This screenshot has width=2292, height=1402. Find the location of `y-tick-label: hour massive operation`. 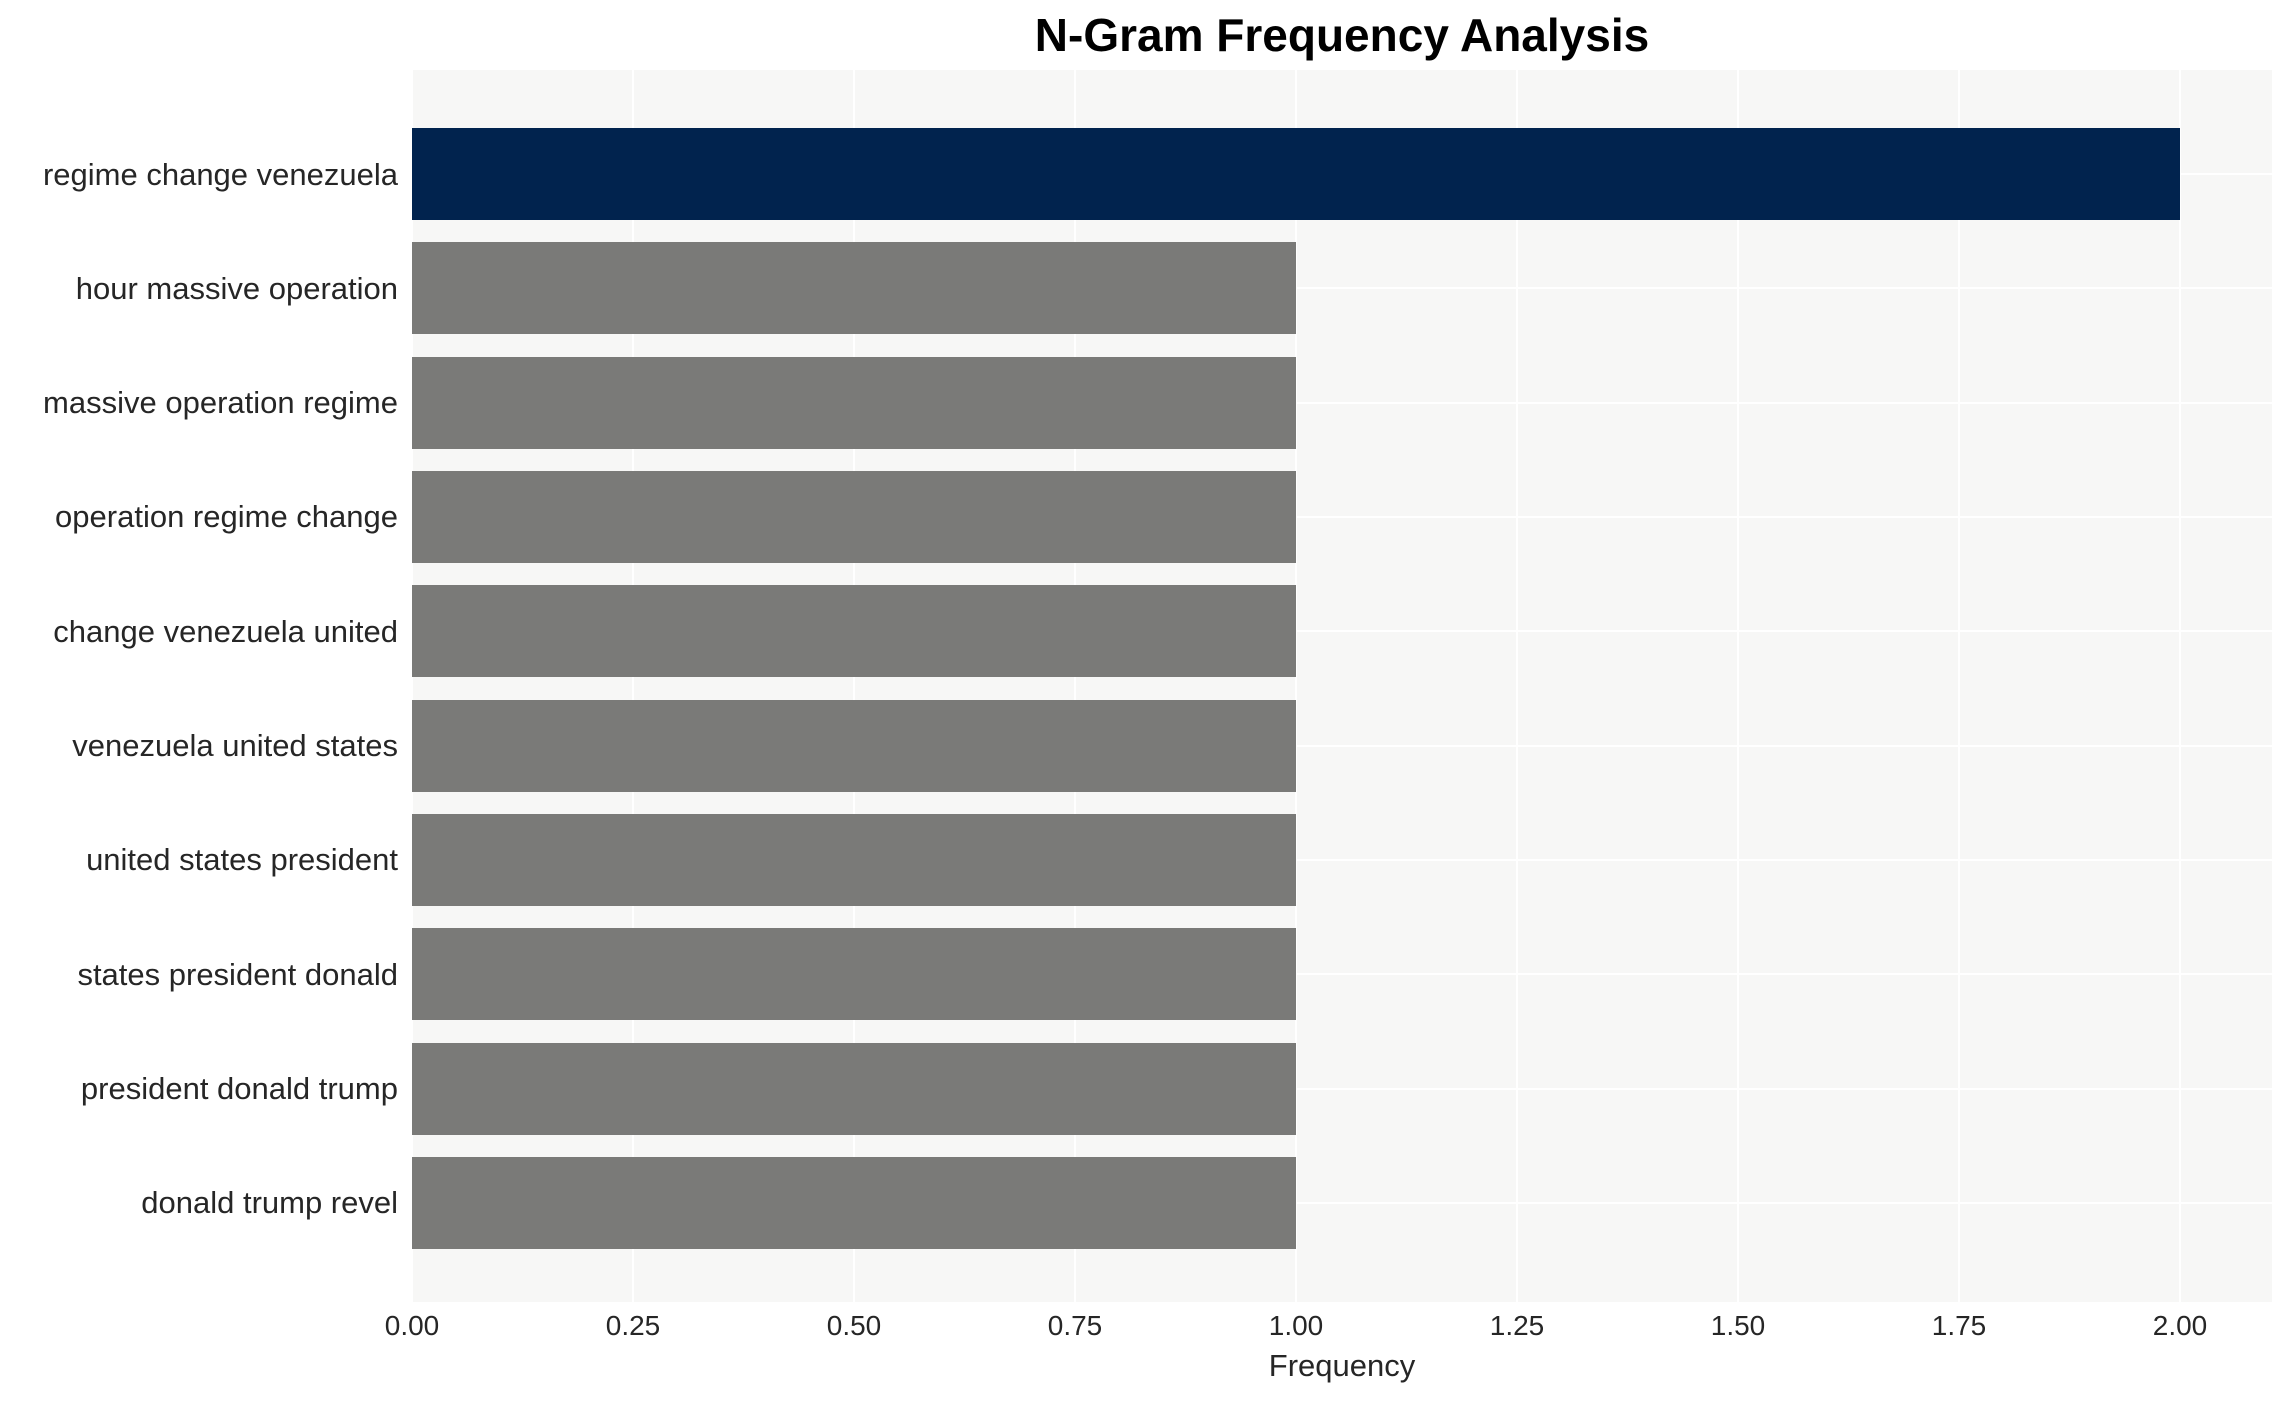

y-tick-label: hour massive operation is located at coordinates (236, 288).